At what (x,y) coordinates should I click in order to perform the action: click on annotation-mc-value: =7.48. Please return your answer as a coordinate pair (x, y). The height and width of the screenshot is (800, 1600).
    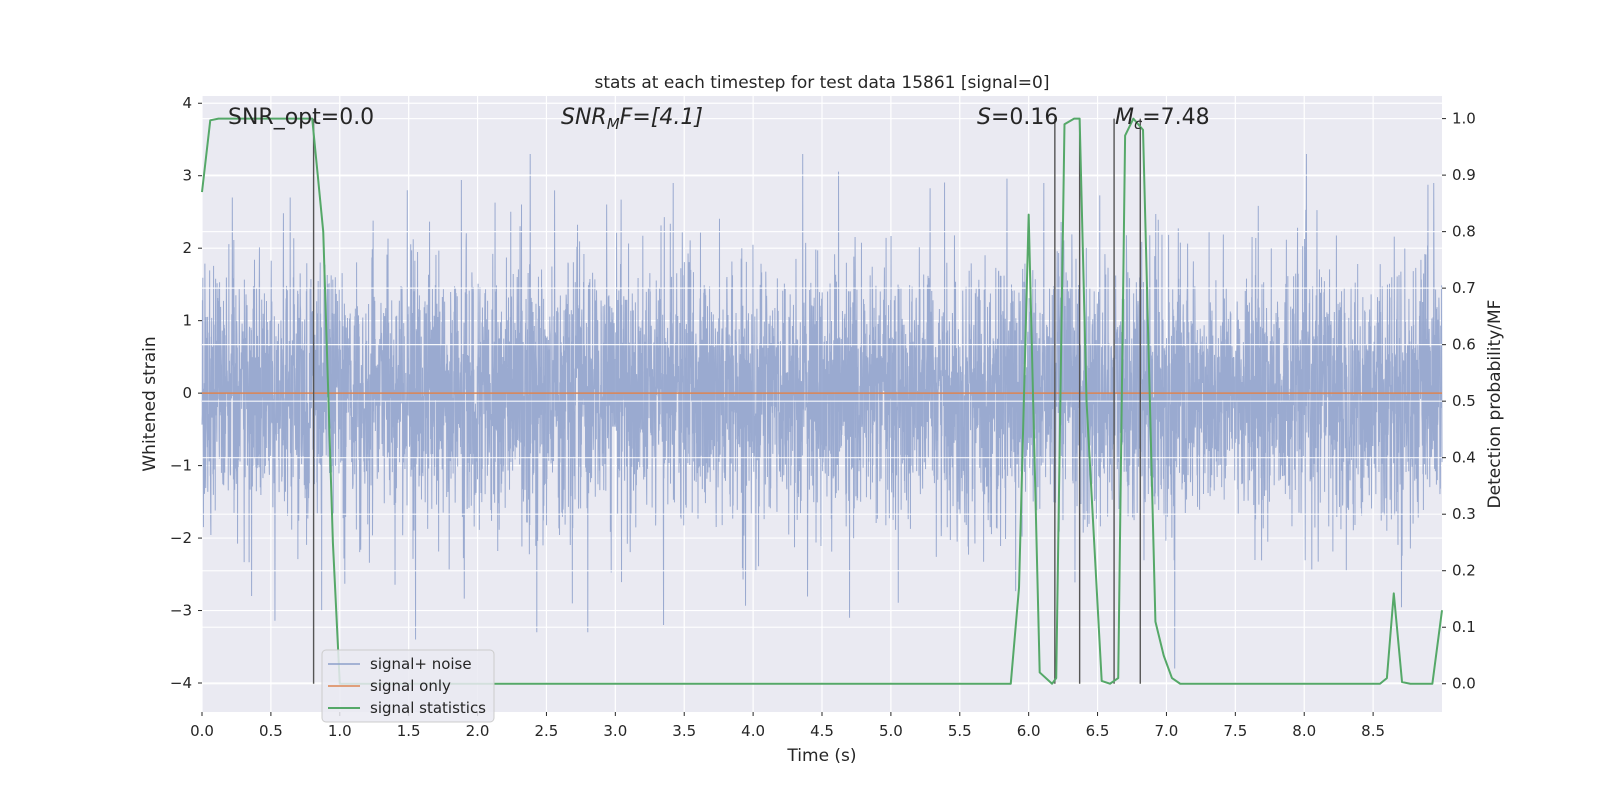
    Looking at the image, I should click on (1175, 117).